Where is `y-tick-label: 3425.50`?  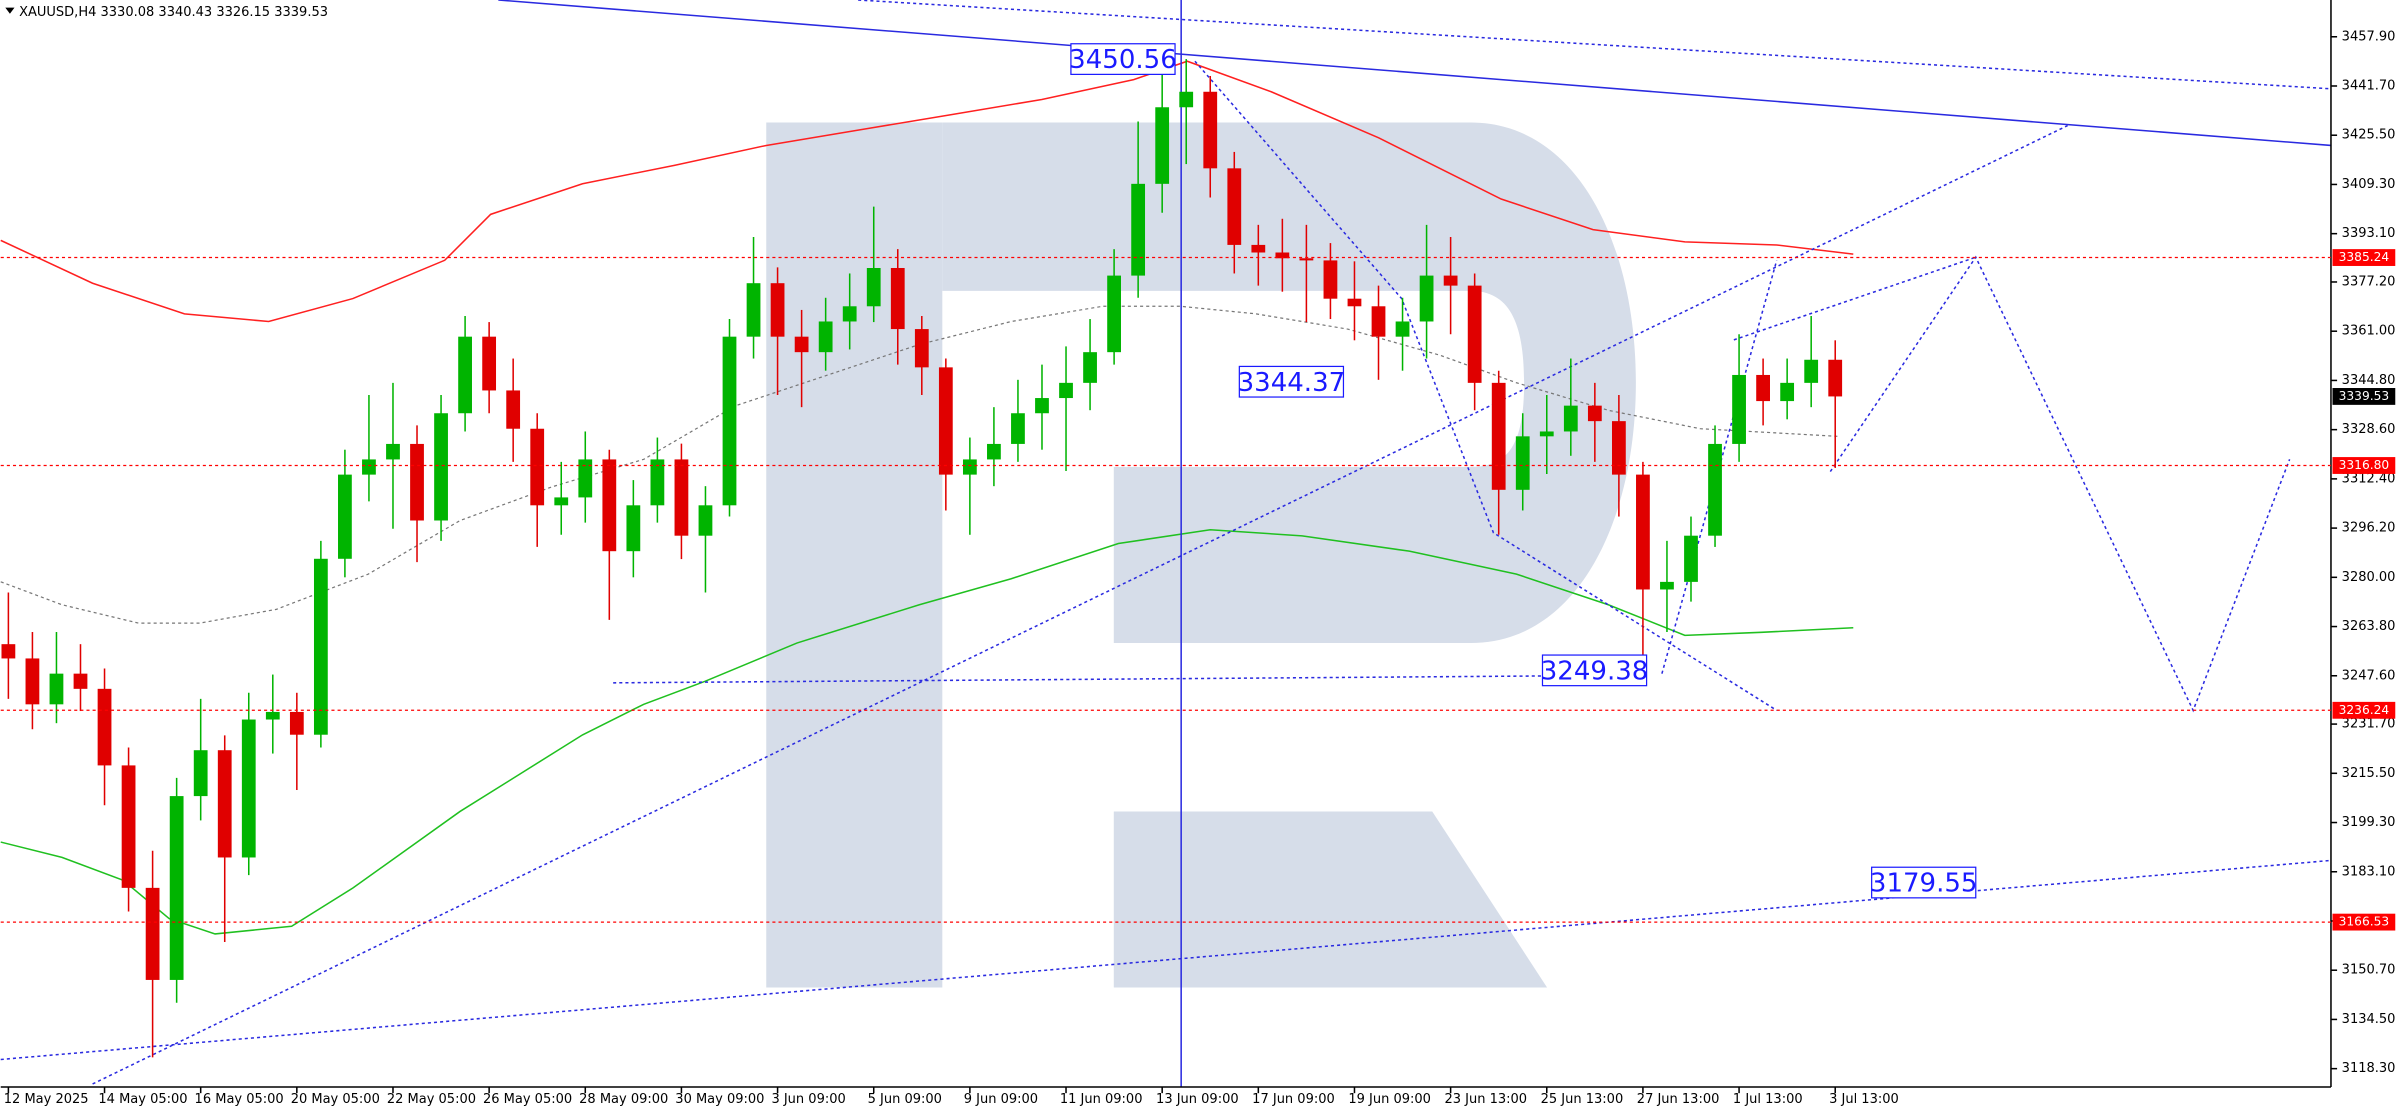
y-tick-label: 3425.50 is located at coordinates (2369, 135).